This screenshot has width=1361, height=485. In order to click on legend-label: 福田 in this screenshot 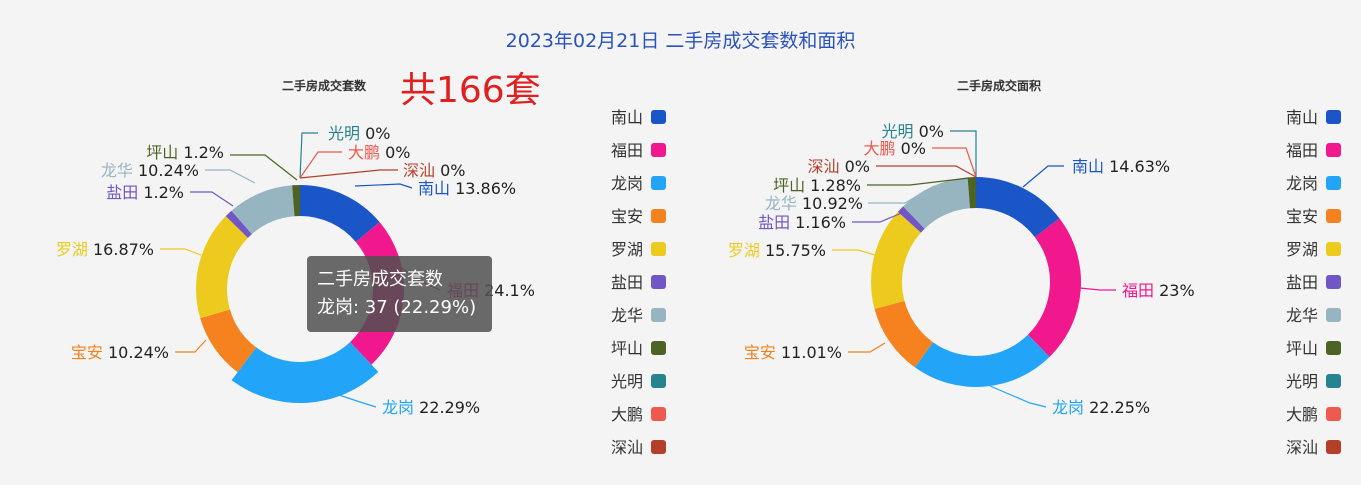, I will do `click(627, 150)`.